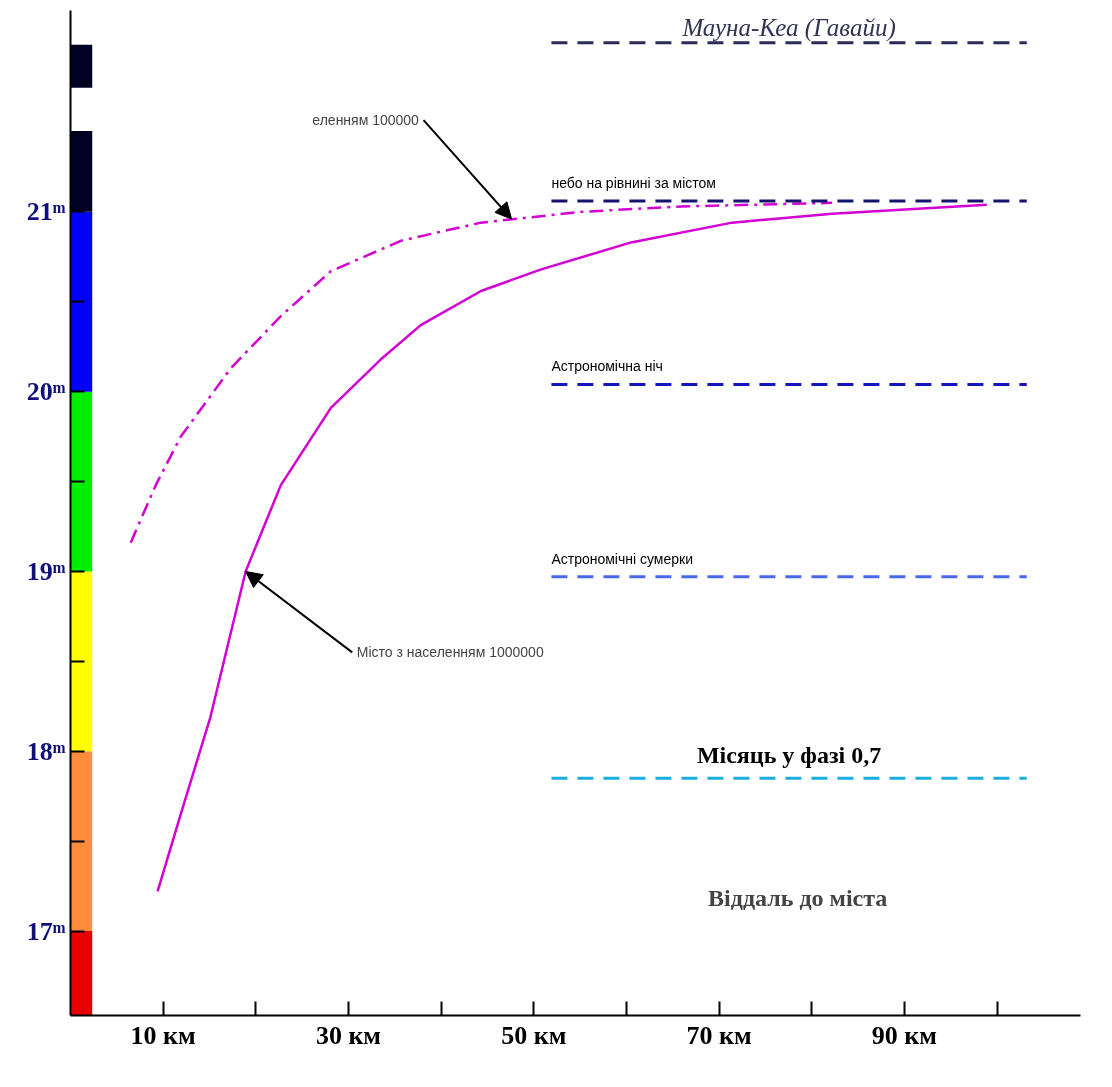 The height and width of the screenshot is (1087, 1112). Describe the element at coordinates (607, 366) in the screenshot. I see `series-label: Астрономічна ніч` at that location.